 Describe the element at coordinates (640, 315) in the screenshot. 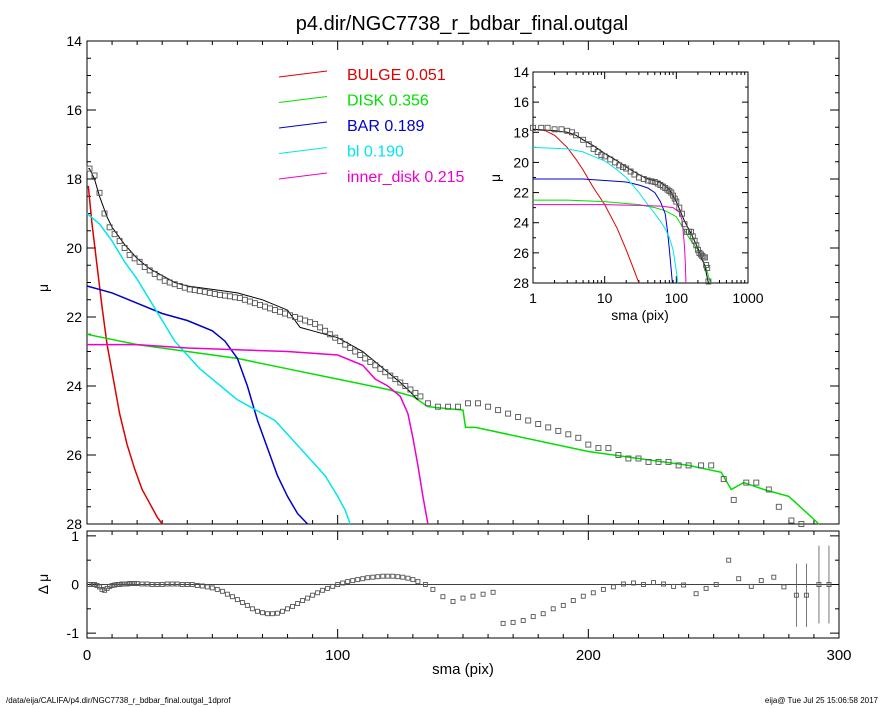

I see `inset-x-axis-label: sma (pix)` at that location.